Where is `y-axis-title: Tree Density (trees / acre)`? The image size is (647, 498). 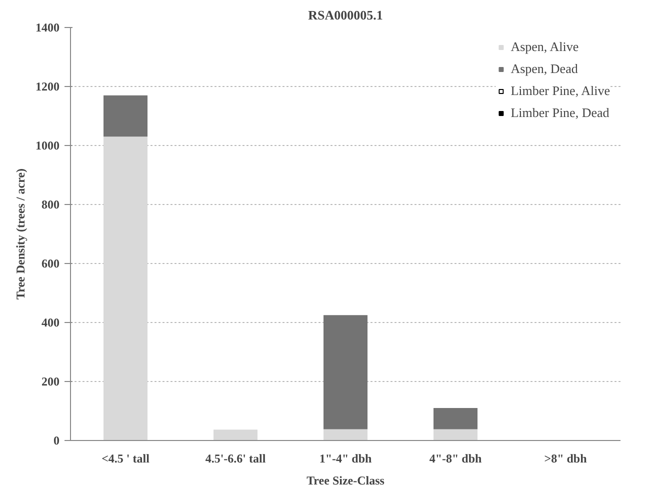
y-axis-title: Tree Density (trees / acre) is located at coordinates (21, 234).